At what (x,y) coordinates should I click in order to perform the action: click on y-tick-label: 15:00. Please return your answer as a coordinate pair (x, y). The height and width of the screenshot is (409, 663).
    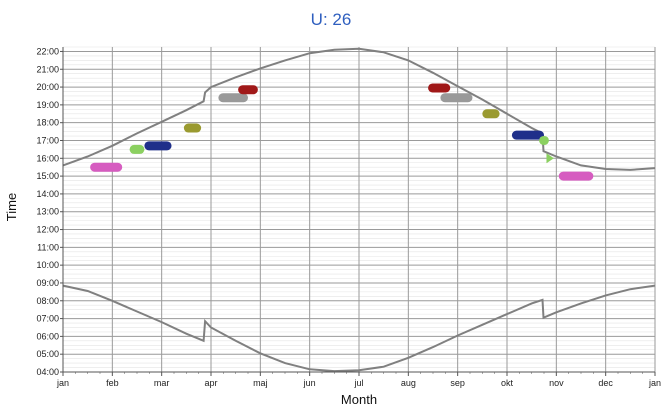
    Looking at the image, I should click on (47, 176).